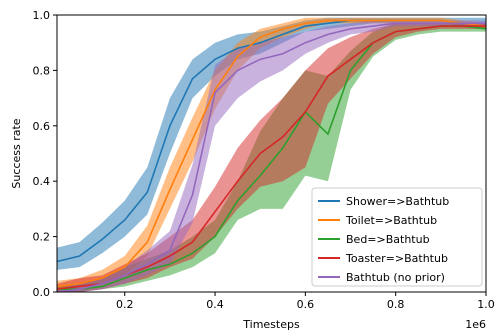  I want to click on y-tick-label: 0.6, so click(42, 126).